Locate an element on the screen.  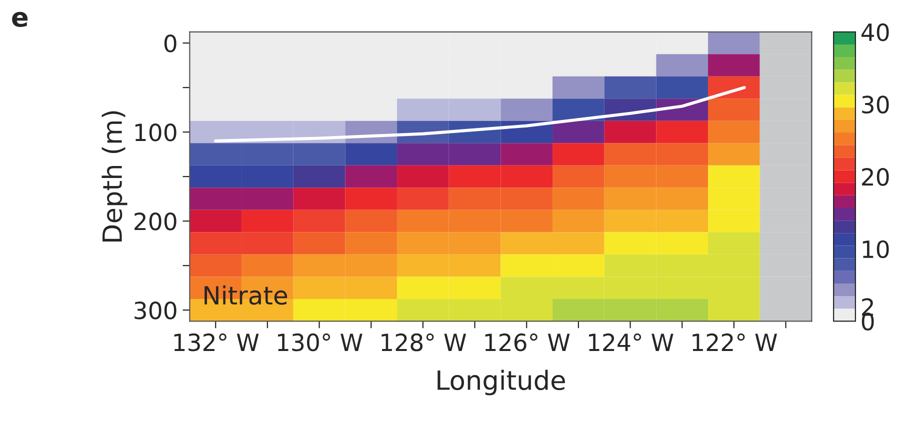
text: e is located at coordinates (20, 19).